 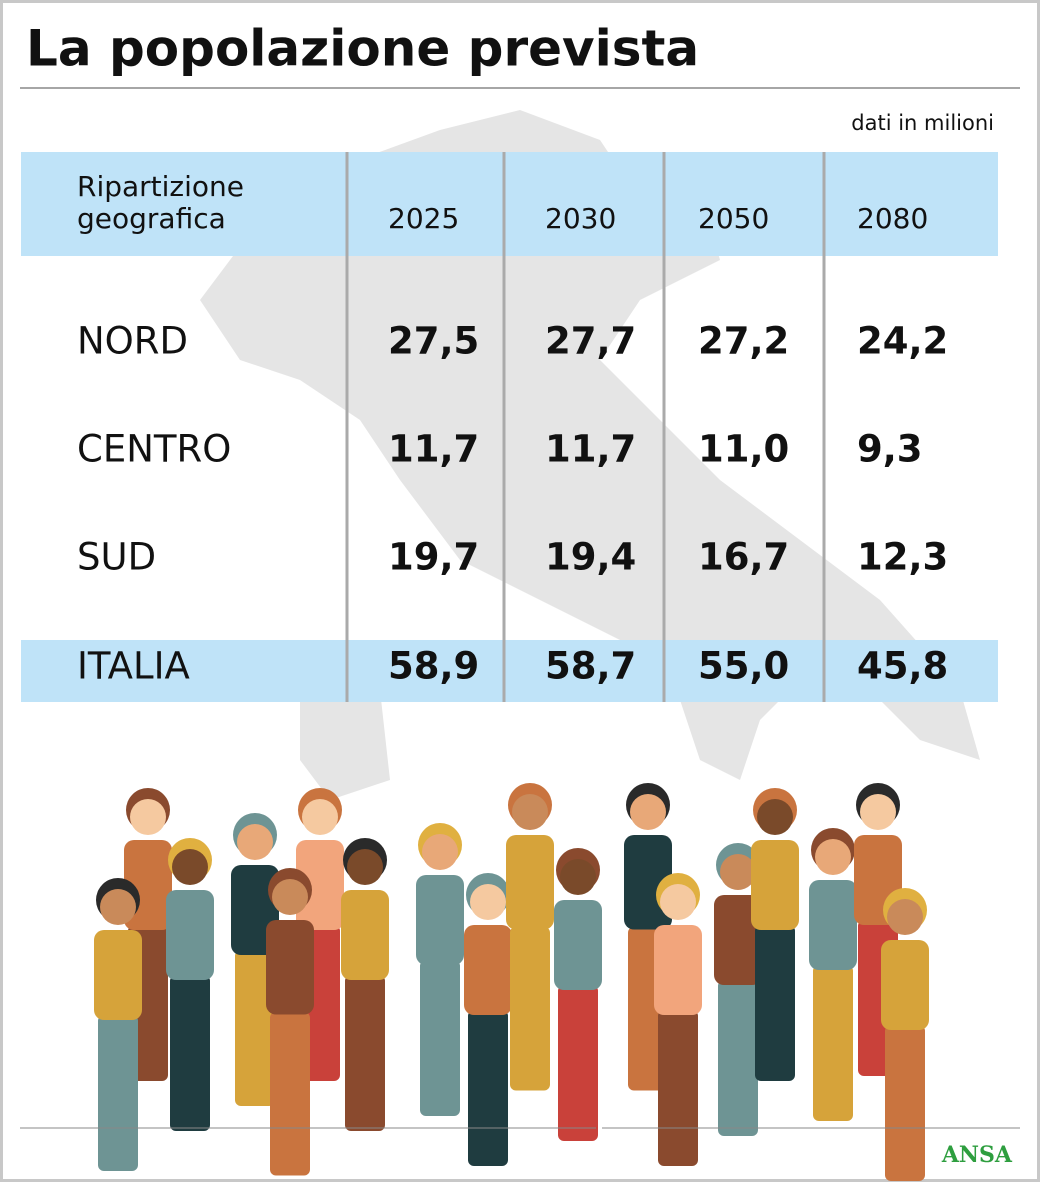 What do you see at coordinates (133, 666) in the screenshot?
I see `row-label: ITALIA` at bounding box center [133, 666].